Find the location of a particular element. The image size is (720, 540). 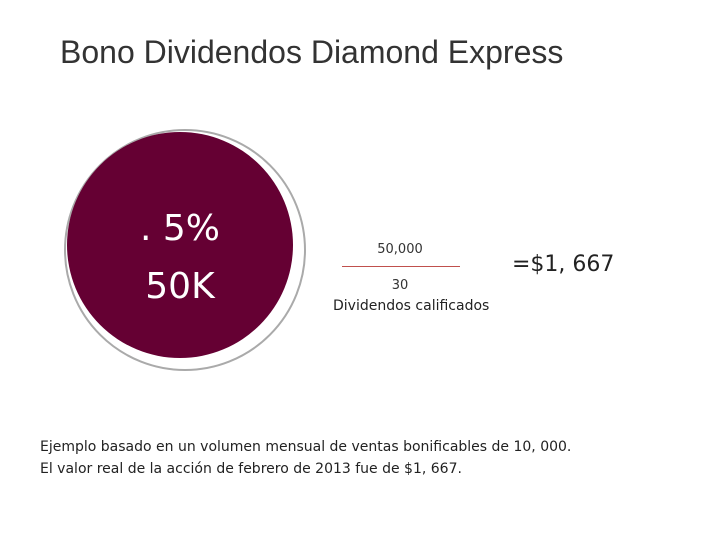

fraction-line is located at coordinates (401, 266).